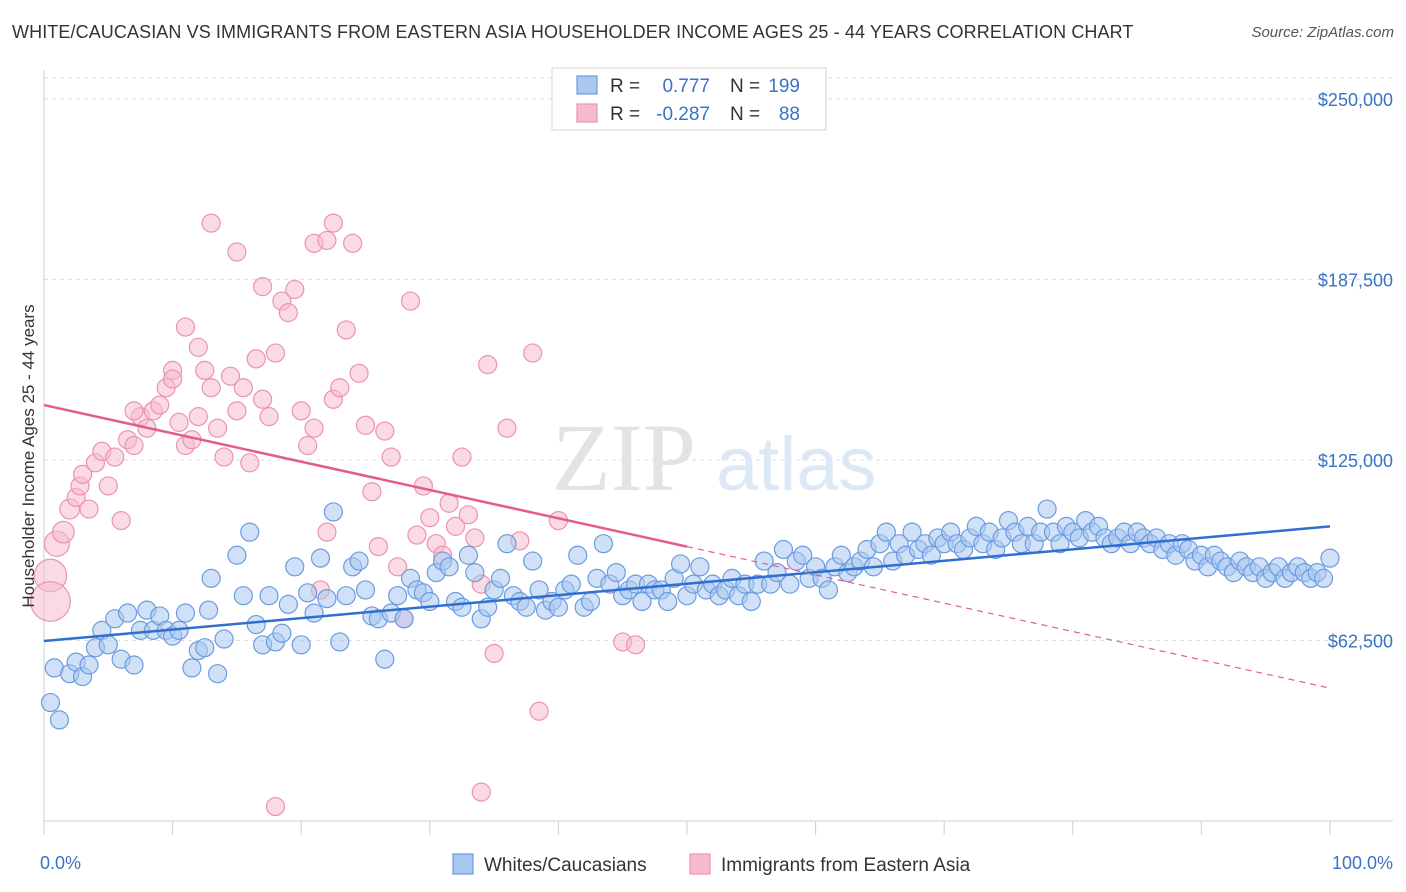  Describe the element at coordinates (686, 86) in the screenshot. I see `legend-r-value-whites: 0.777` at that location.